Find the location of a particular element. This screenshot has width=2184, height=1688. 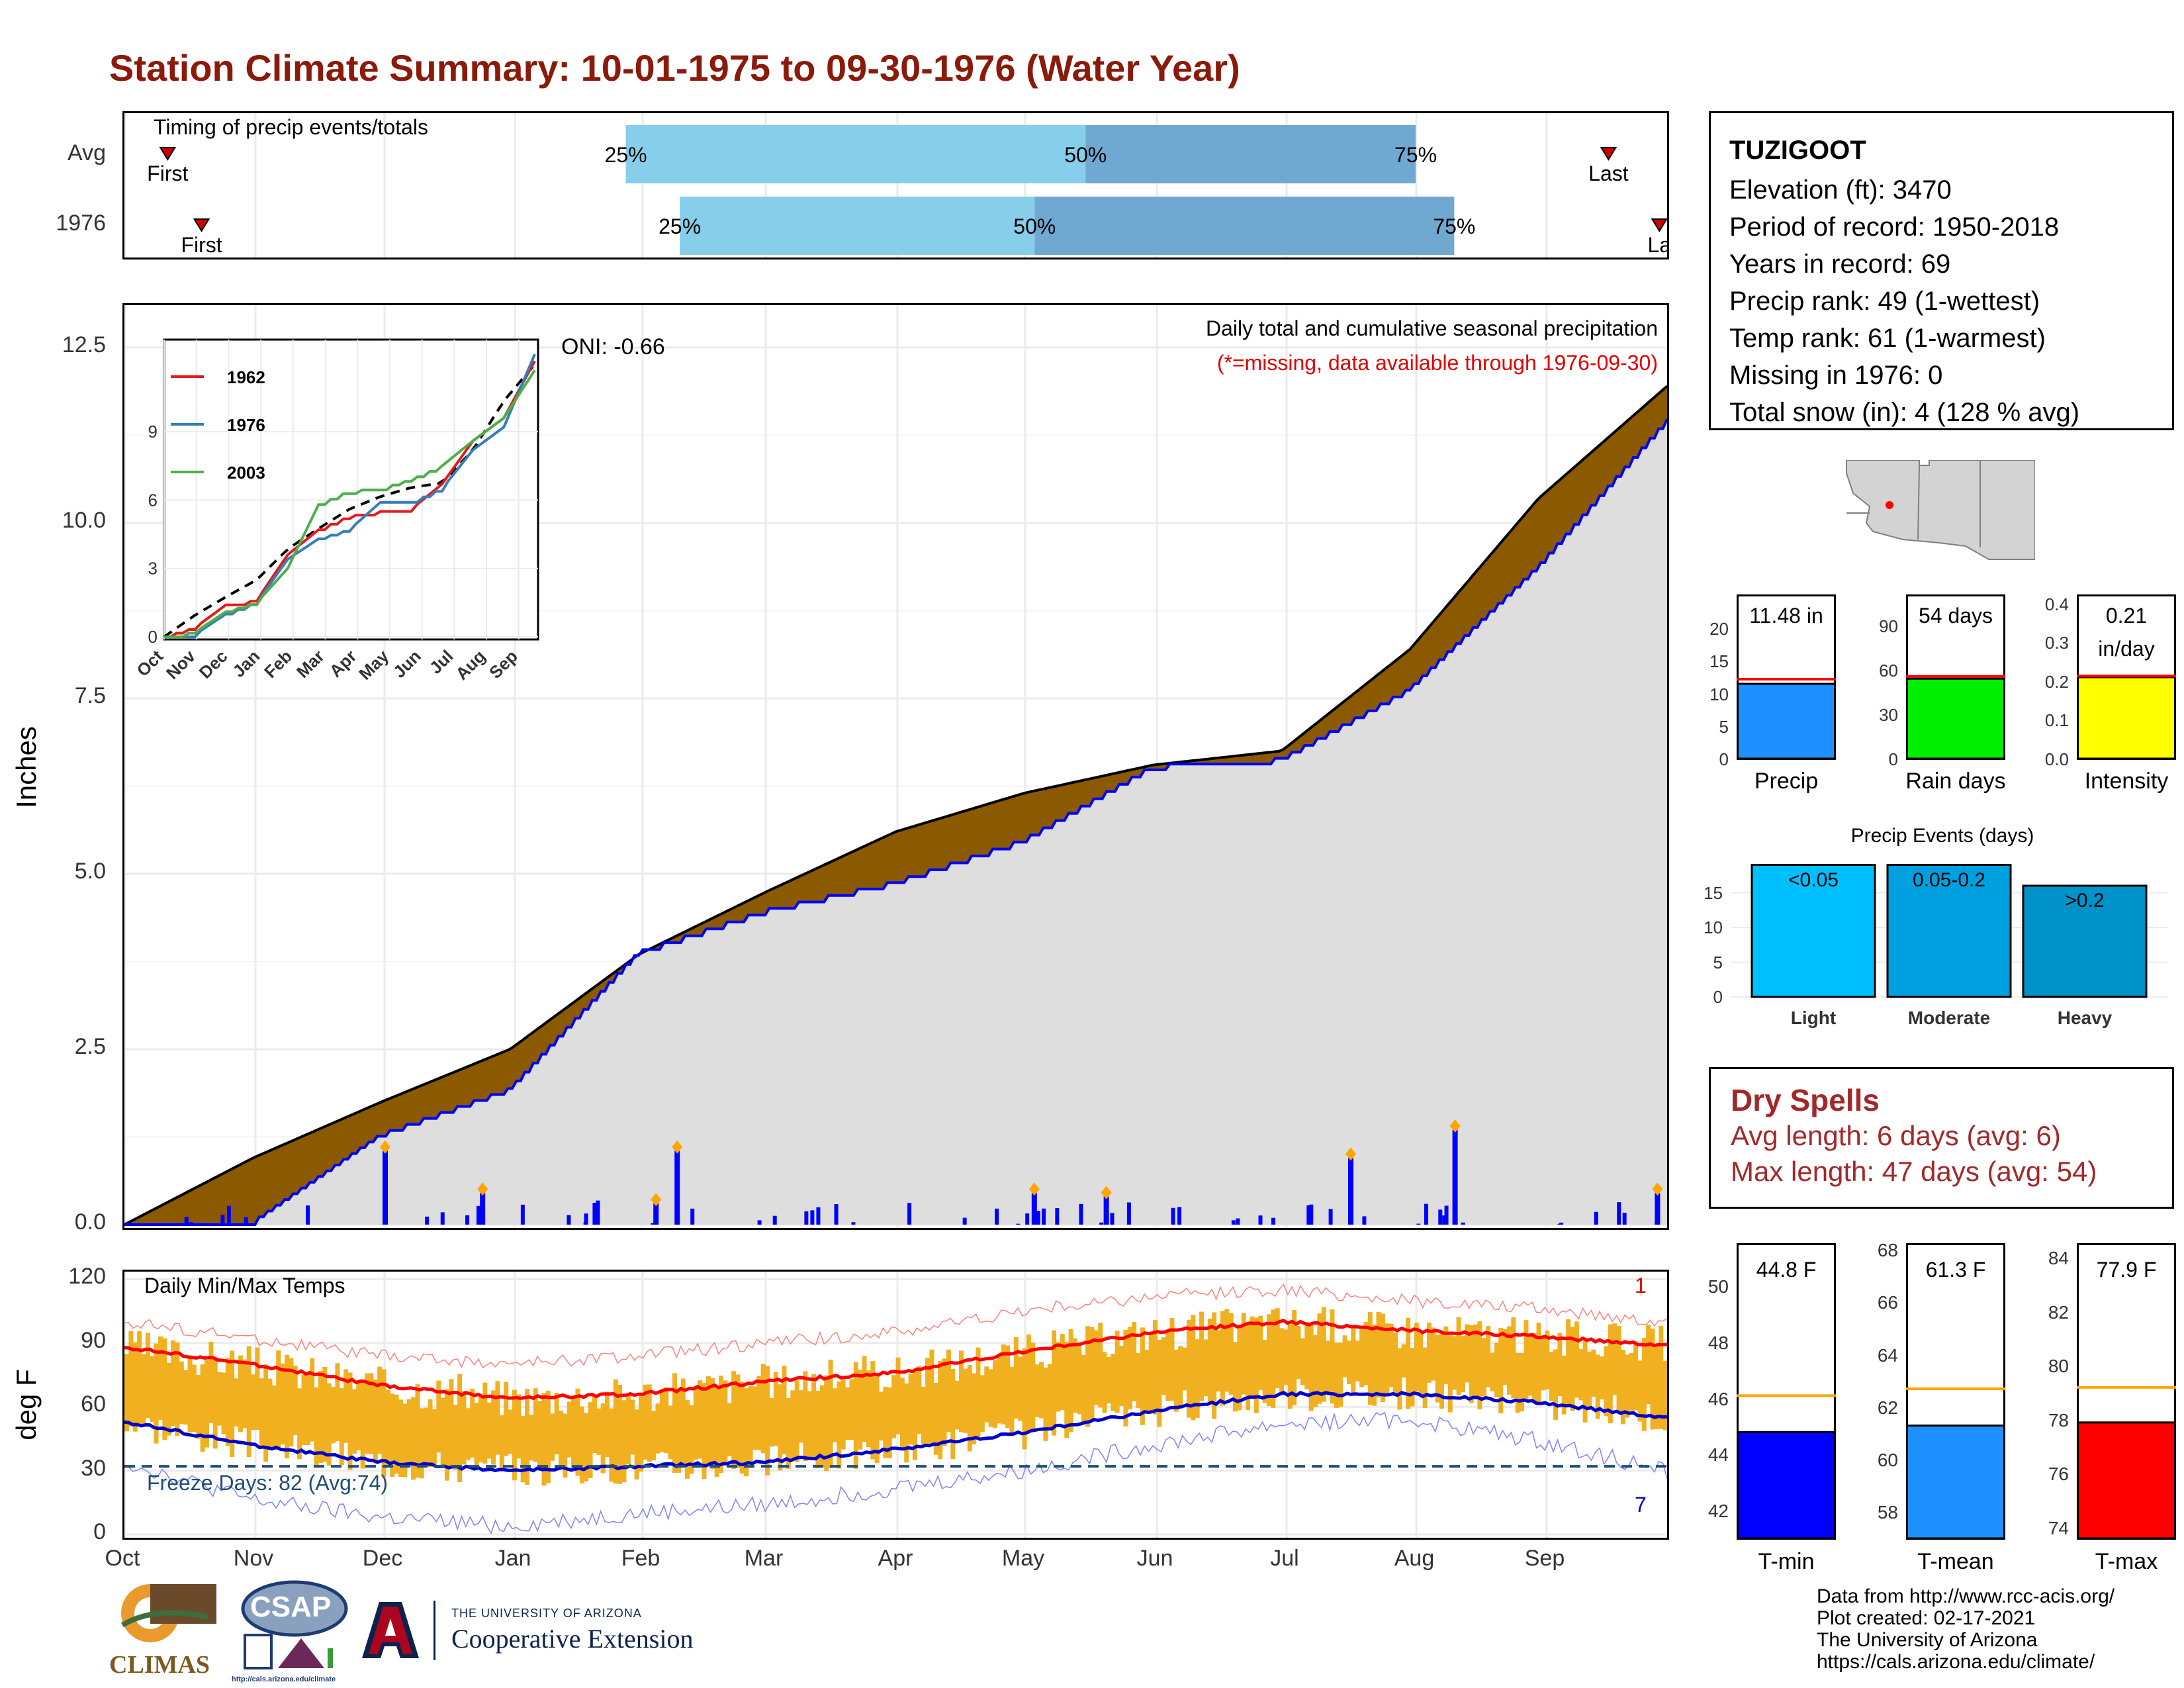

temp-bar-tick-label: 76 is located at coordinates (2058, 1474).